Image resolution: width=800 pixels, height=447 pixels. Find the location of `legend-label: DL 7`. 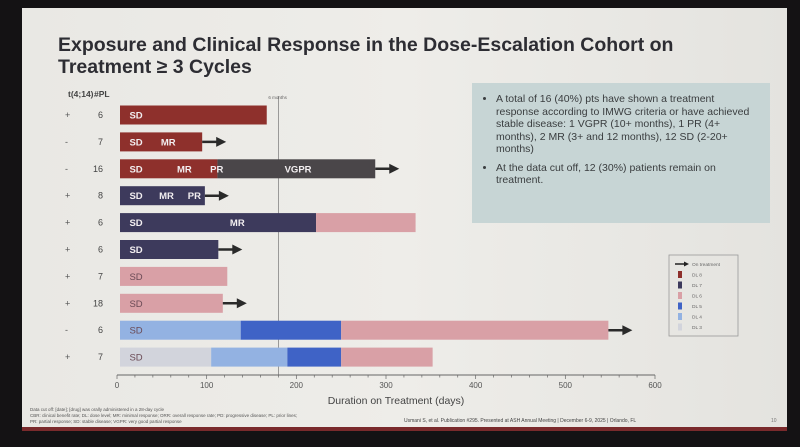

legend-label: DL 7 is located at coordinates (697, 286).